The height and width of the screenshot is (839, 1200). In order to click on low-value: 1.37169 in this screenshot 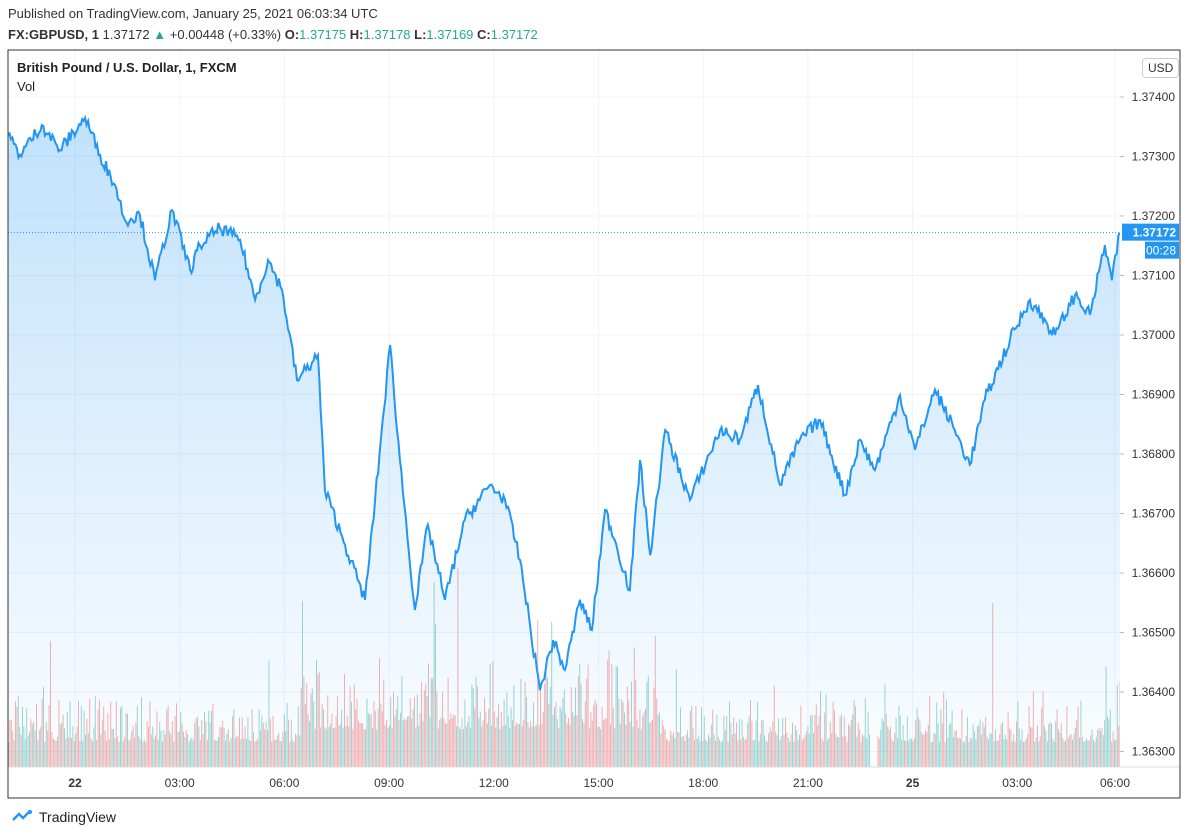, I will do `click(450, 34)`.